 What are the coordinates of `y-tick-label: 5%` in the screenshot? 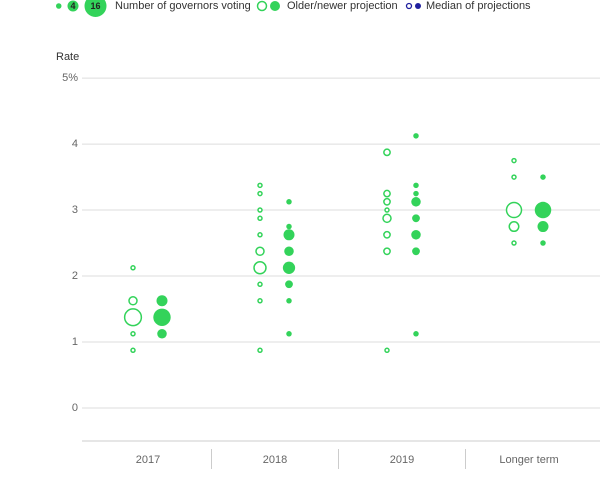 It's located at (70, 78).